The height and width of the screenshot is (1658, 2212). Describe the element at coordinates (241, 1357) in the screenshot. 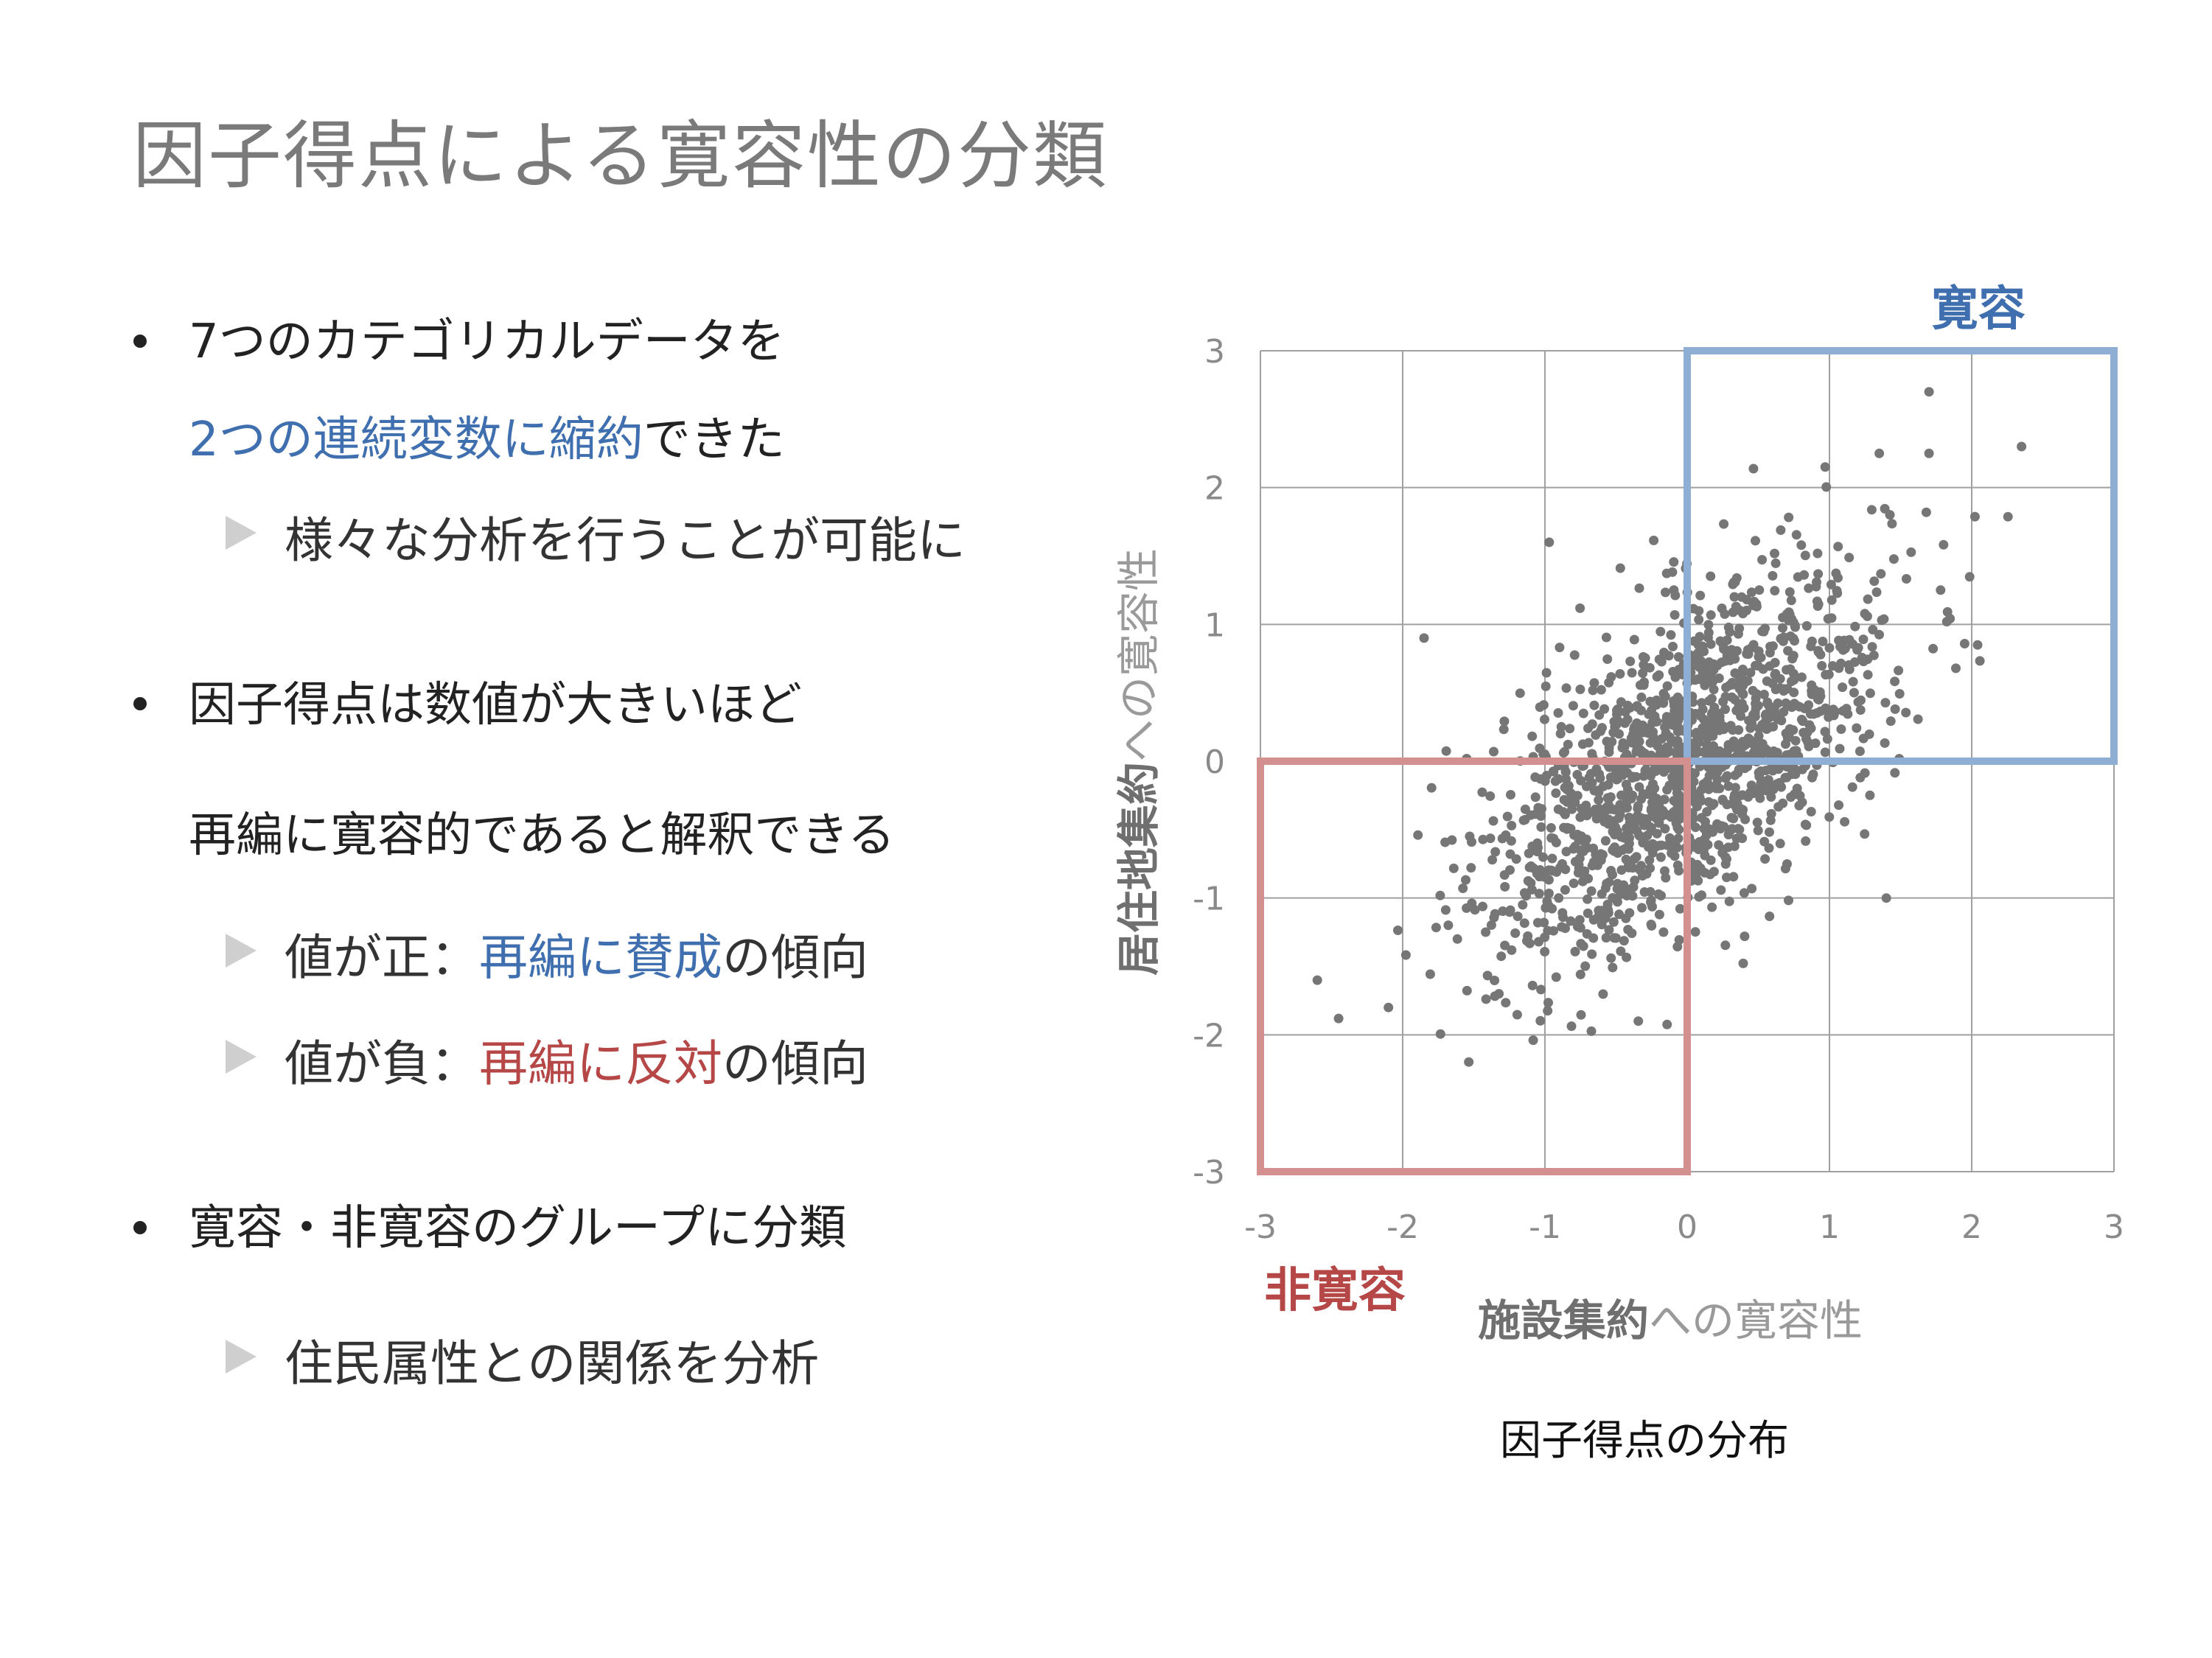

I see `triangle-icon` at that location.